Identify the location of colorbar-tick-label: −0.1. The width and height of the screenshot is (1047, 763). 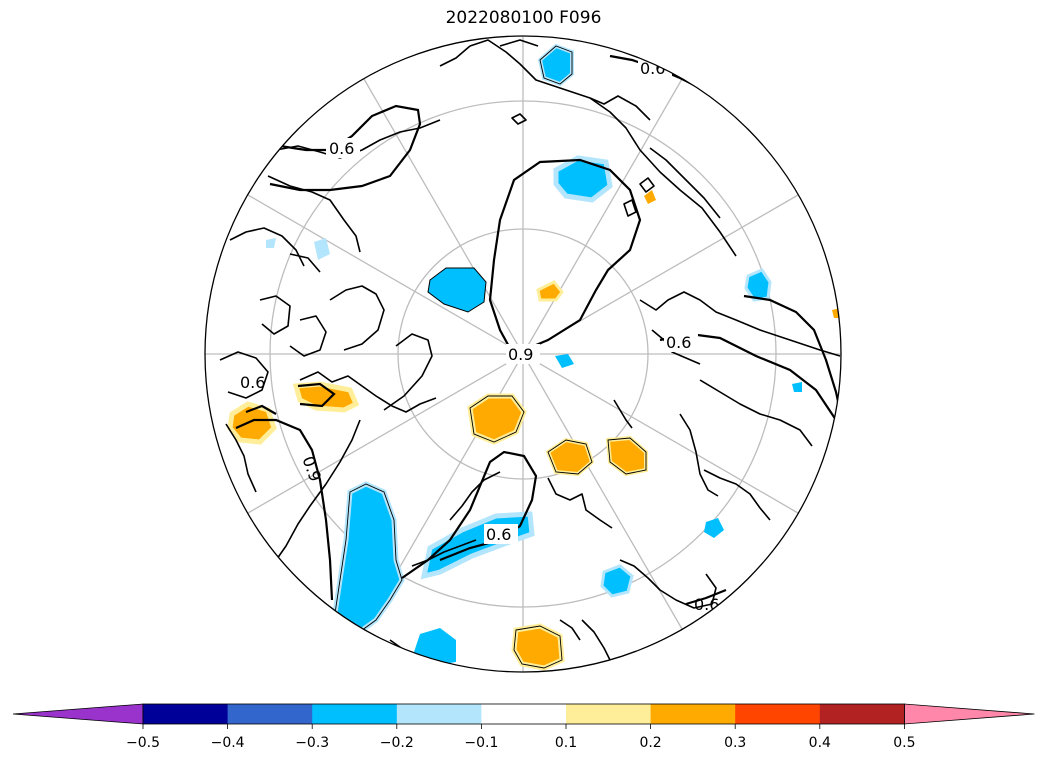
(481, 743).